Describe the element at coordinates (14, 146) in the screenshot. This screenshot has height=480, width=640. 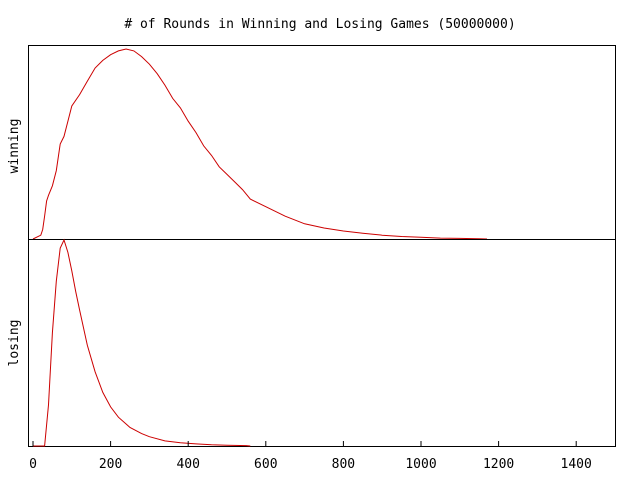
I see `panel-winning-ylabel: winning` at that location.